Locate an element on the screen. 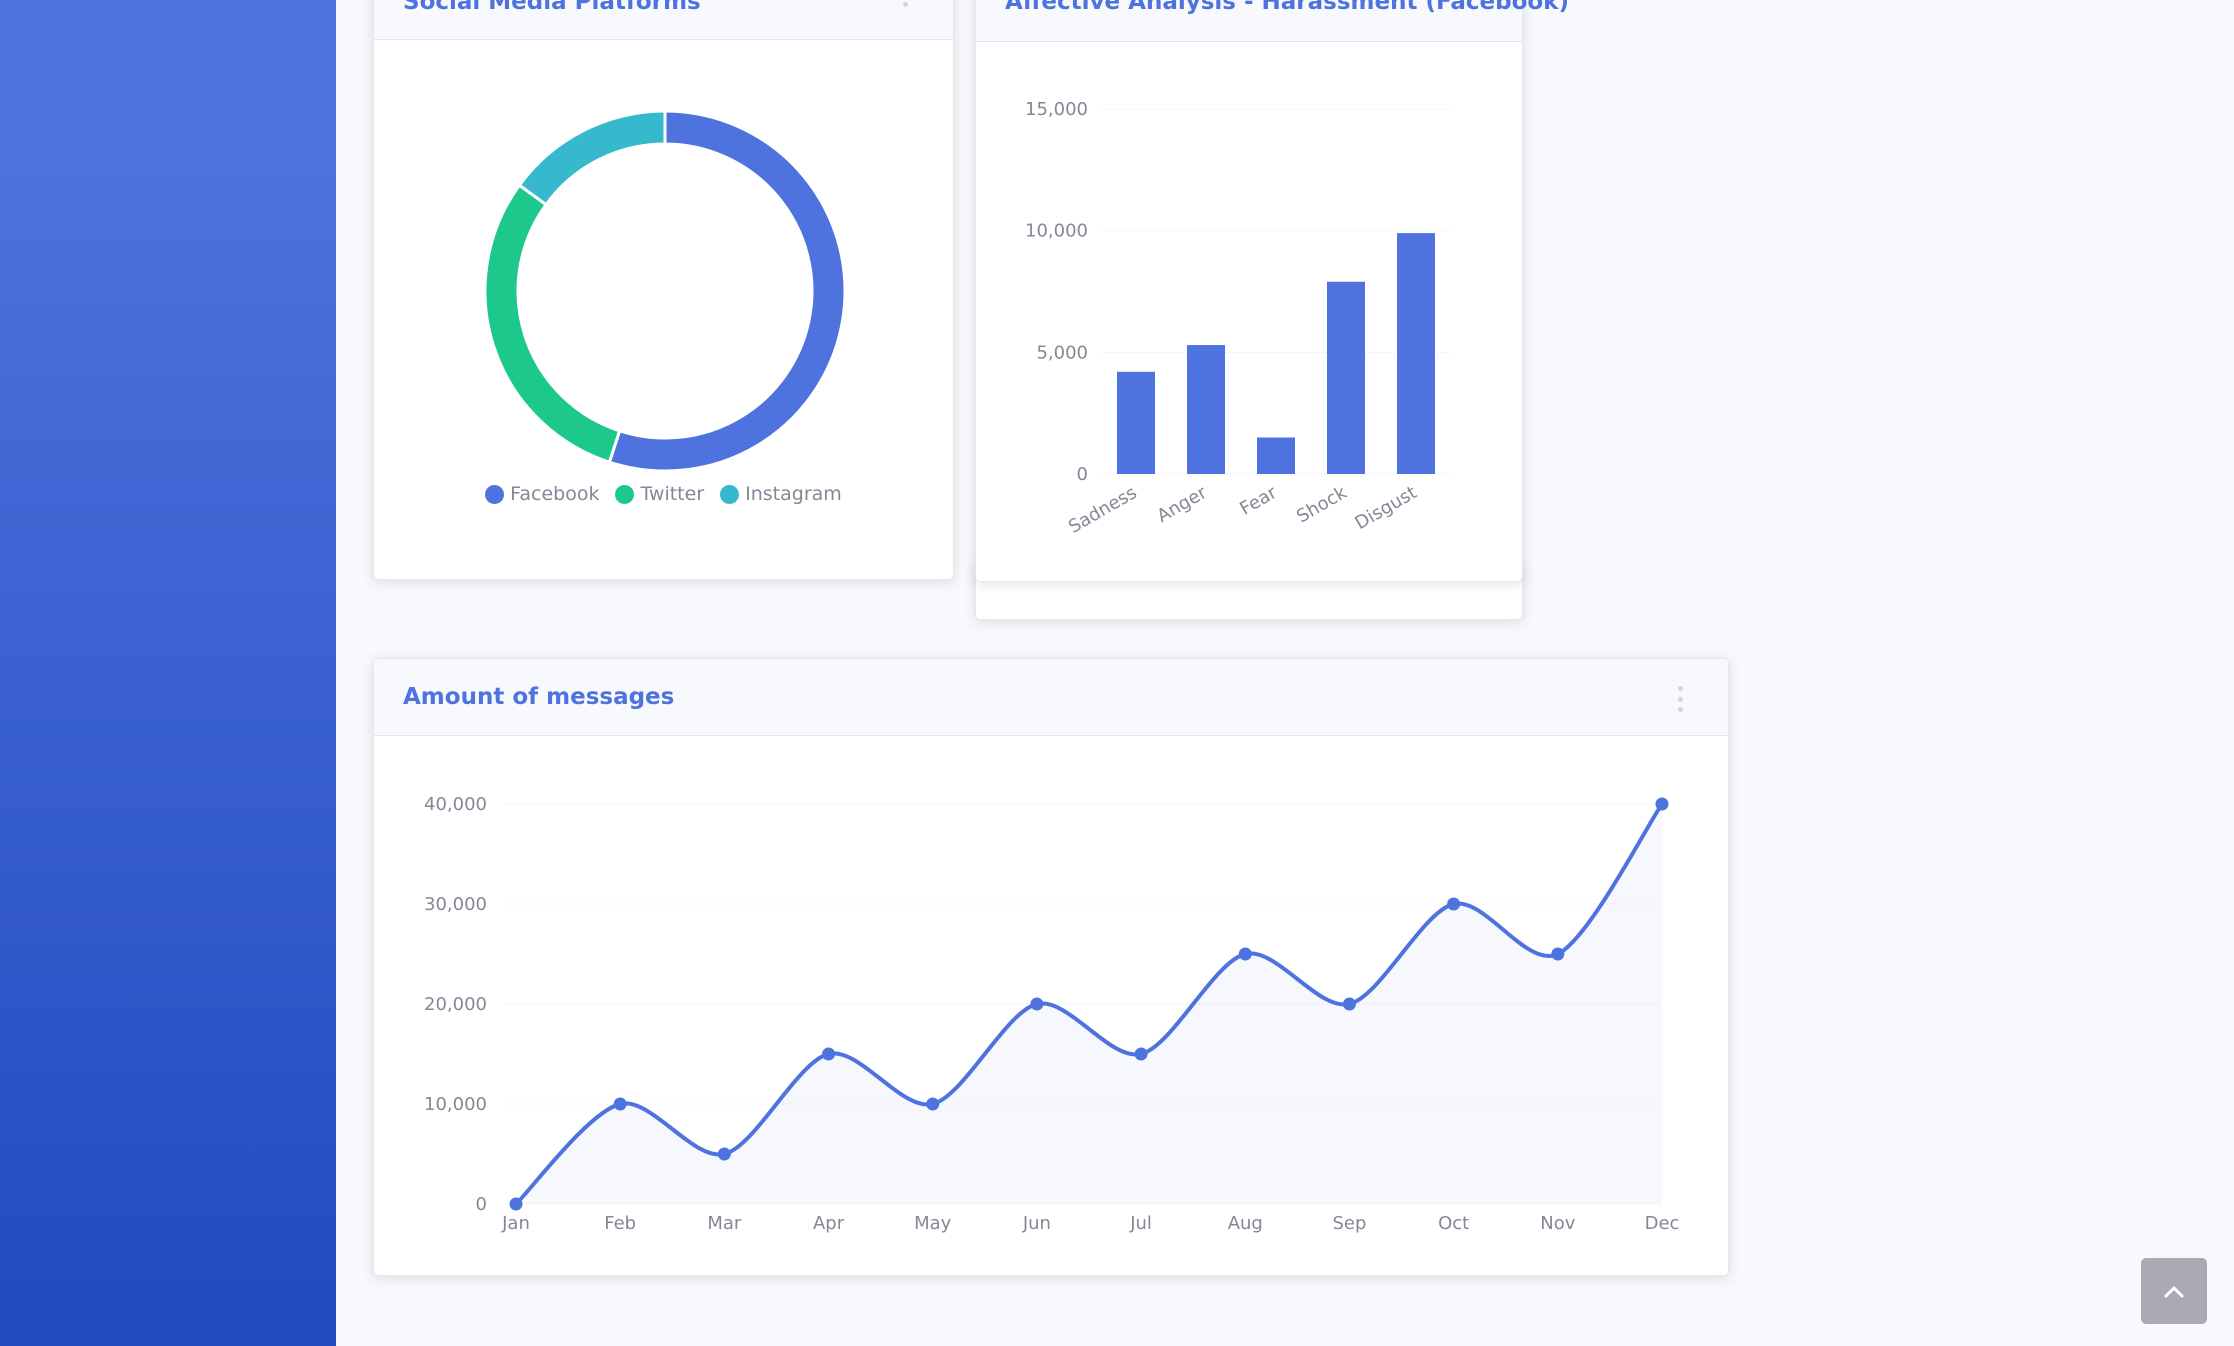 The image size is (2234, 1346). line-x-tick-label: Apr is located at coordinates (829, 1223).